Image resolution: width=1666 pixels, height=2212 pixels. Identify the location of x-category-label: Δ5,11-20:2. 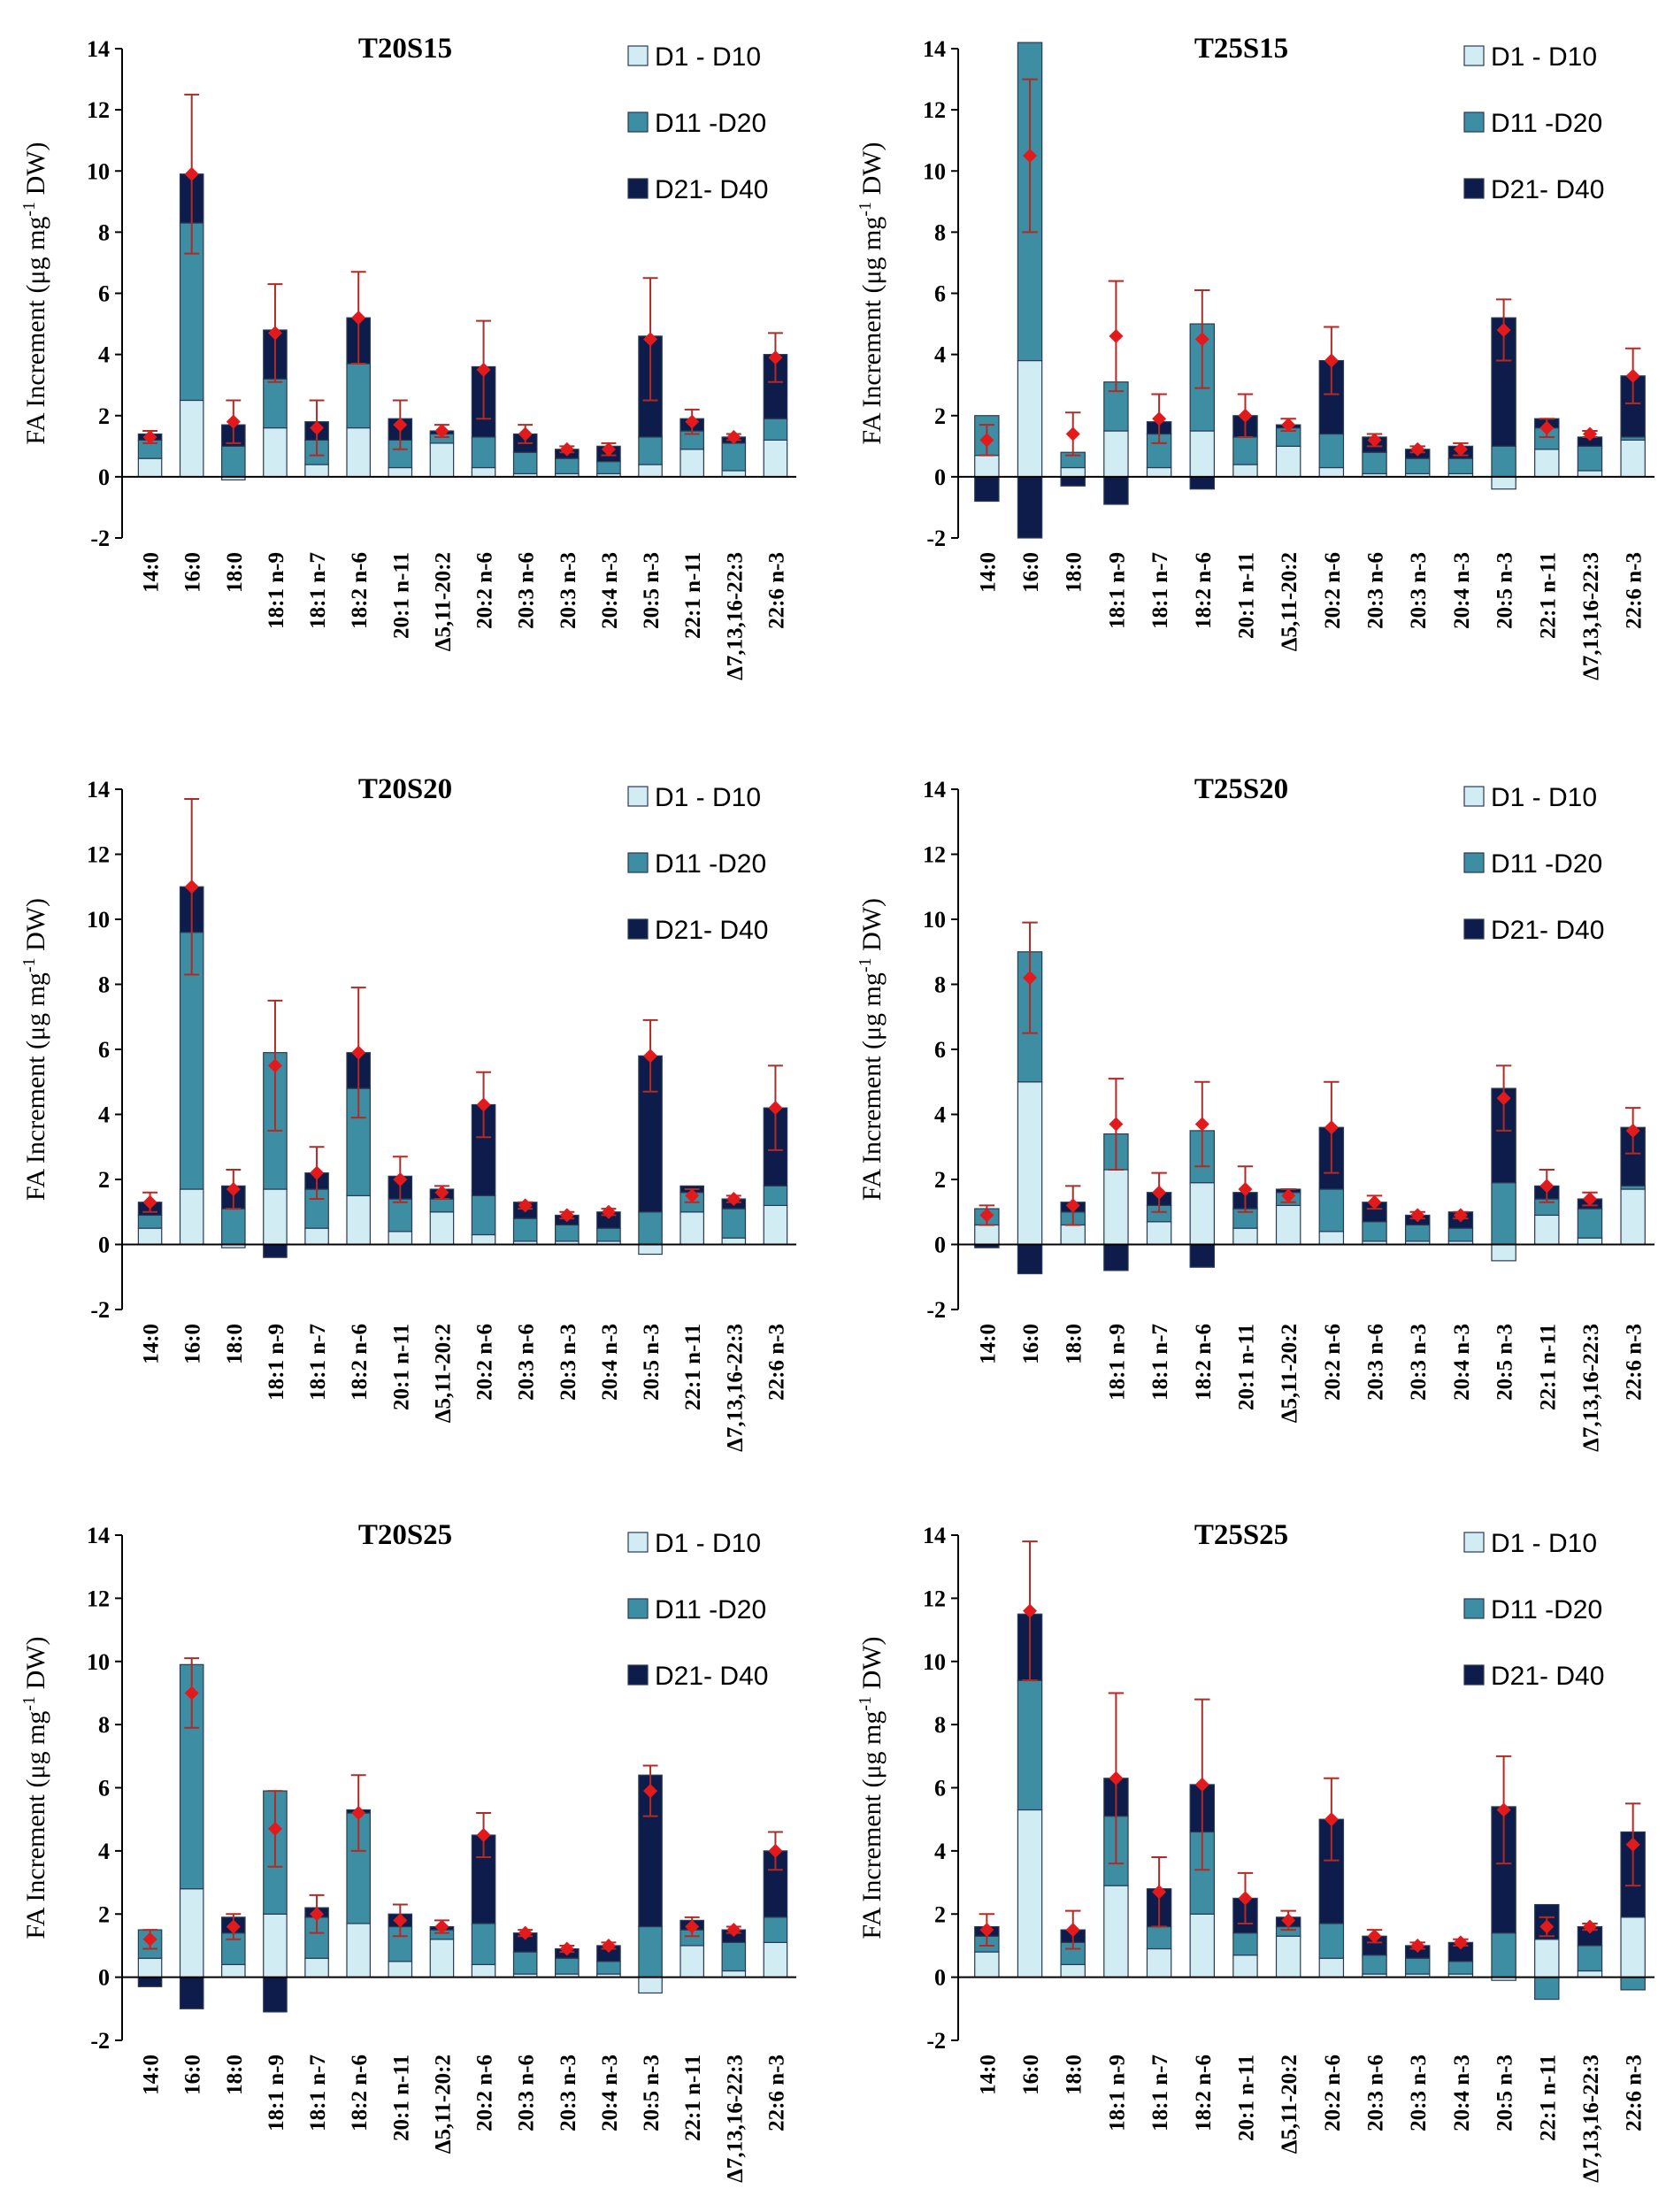
(443, 602).